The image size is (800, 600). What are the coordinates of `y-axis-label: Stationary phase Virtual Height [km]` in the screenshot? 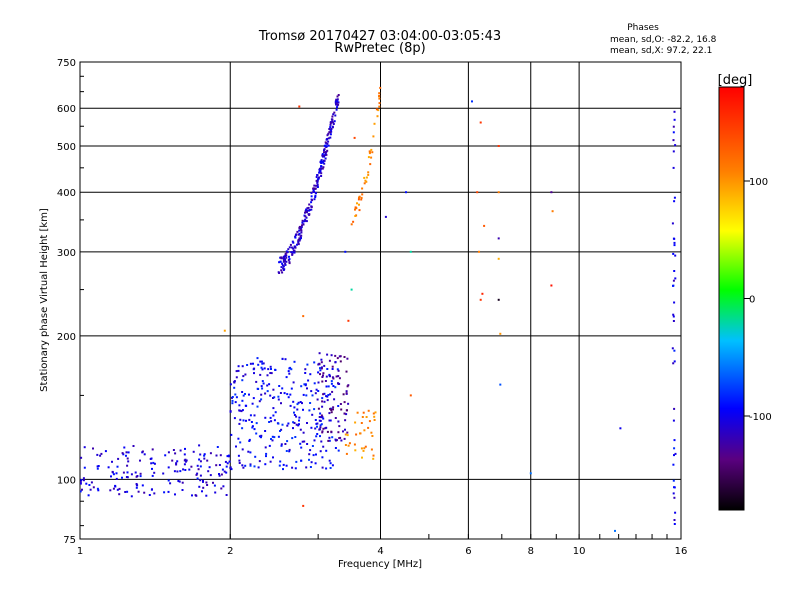 It's located at (44, 300).